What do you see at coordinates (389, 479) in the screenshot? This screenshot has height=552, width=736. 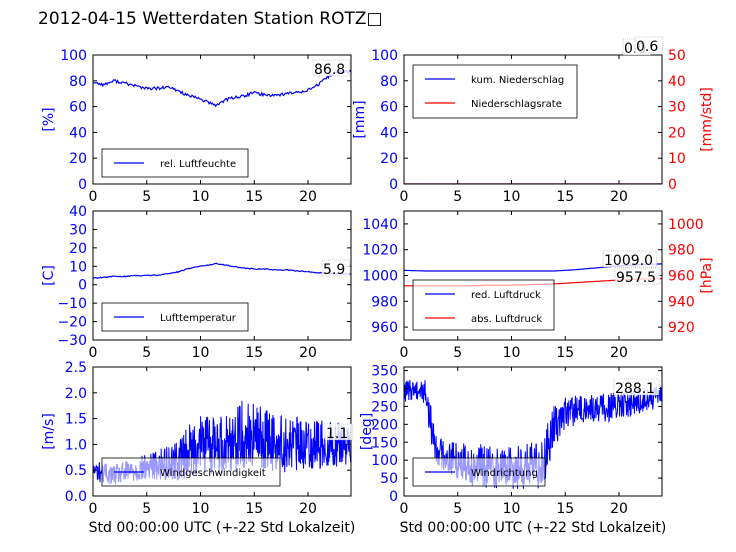 I see `y-tick-label: 50` at bounding box center [389, 479].